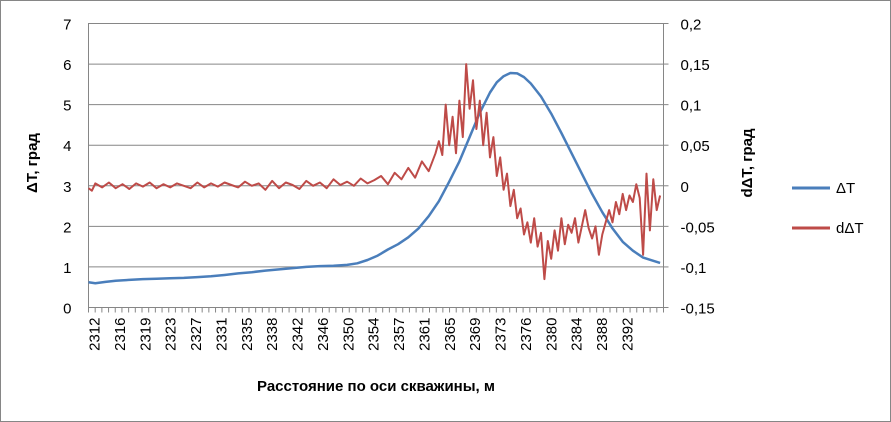 The height and width of the screenshot is (422, 891). What do you see at coordinates (828, 228) in the screenshot?
I see `legend-item-ddt: dΔT` at bounding box center [828, 228].